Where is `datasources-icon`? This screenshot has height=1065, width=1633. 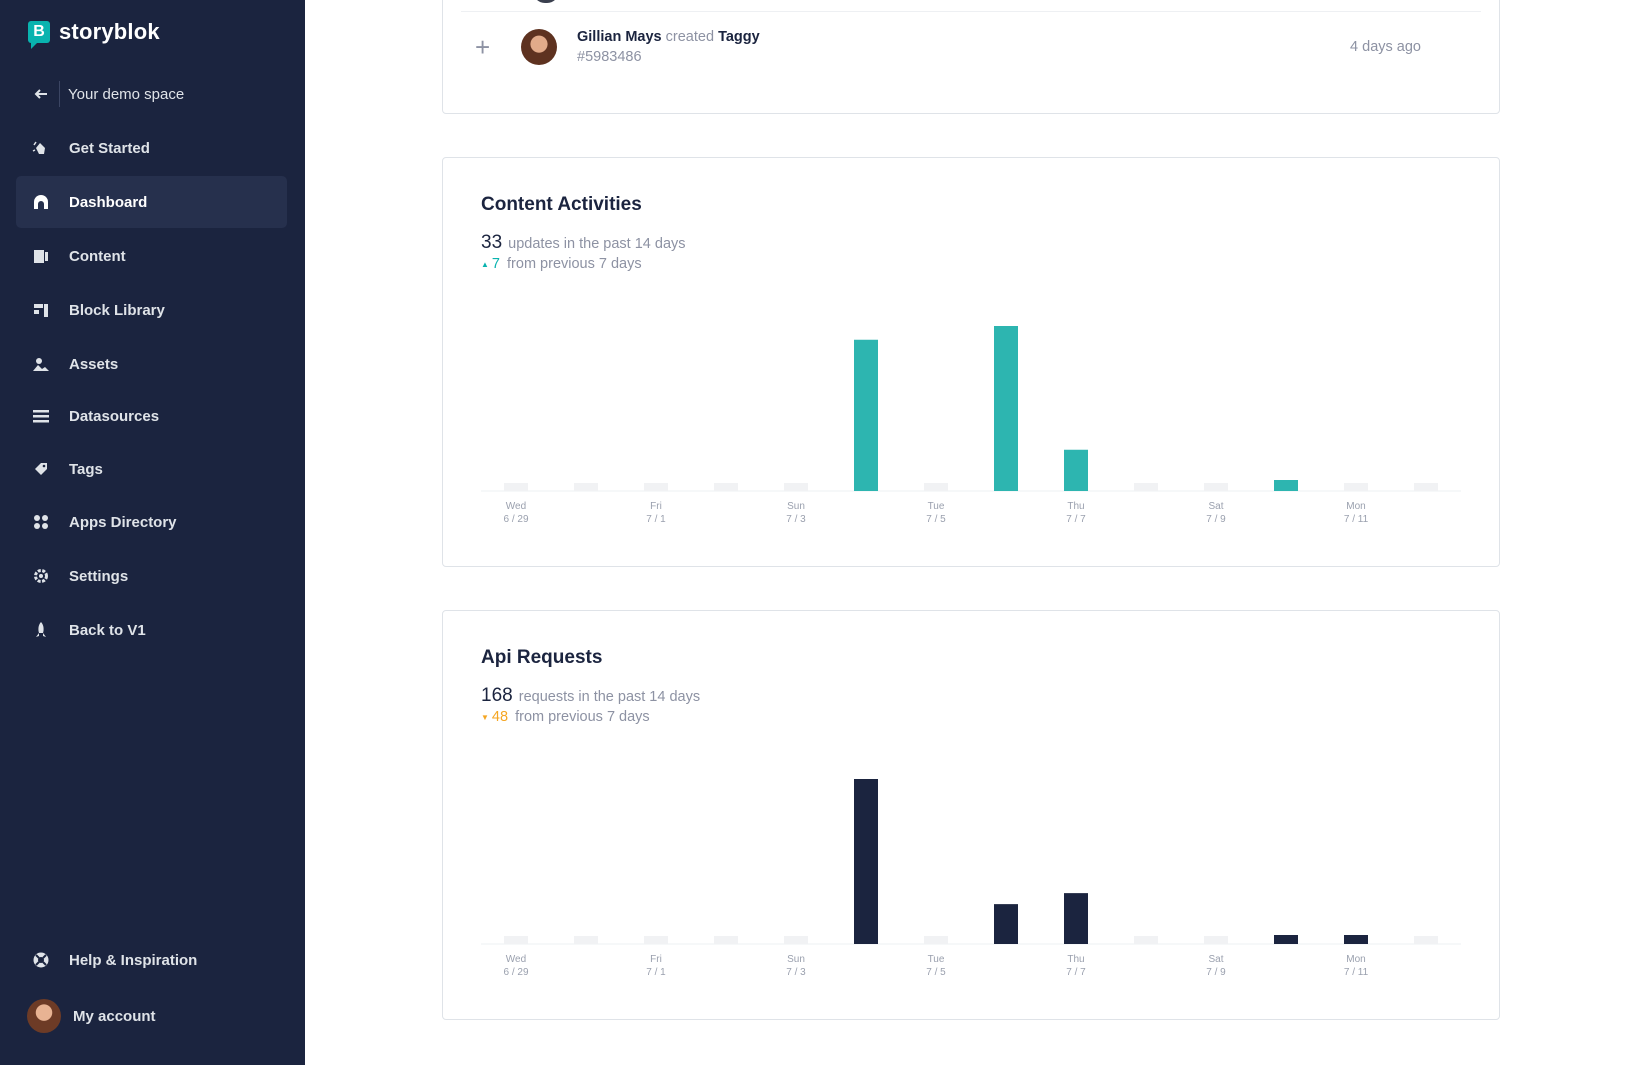
datasources-icon is located at coordinates (41, 416).